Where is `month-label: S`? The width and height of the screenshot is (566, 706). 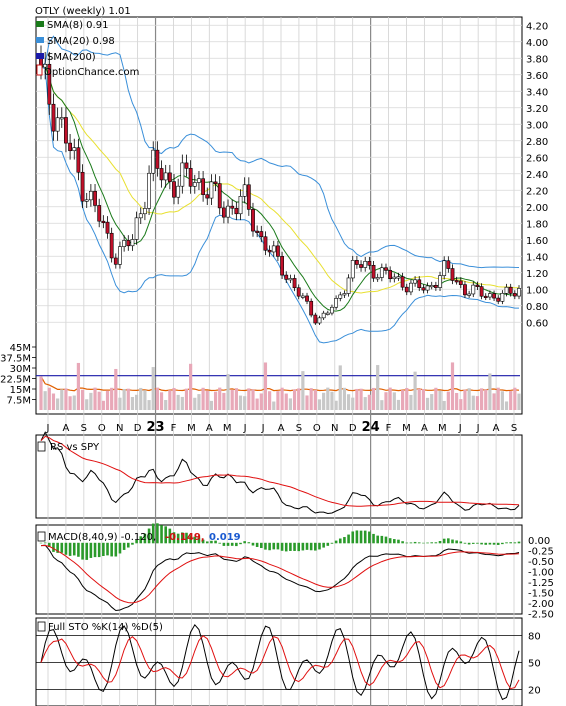 month-label: S is located at coordinates (299, 428).